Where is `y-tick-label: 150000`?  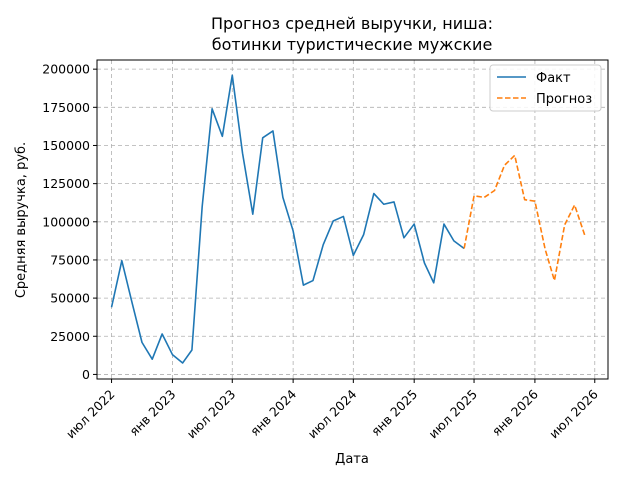
y-tick-label: 150000 is located at coordinates (66, 145).